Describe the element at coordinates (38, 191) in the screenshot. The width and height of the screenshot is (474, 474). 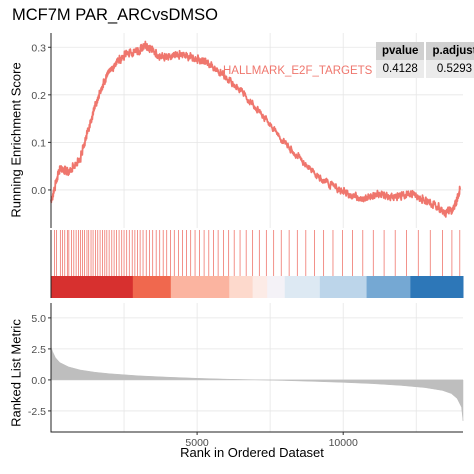
I see `y-tick-label: 0.0` at that location.